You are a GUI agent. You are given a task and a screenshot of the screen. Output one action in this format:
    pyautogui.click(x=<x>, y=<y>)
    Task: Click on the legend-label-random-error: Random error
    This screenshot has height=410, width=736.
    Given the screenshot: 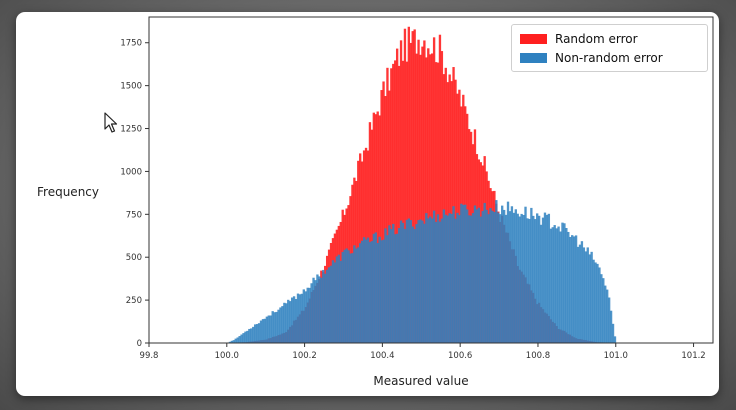 What is the action you would take?
    pyautogui.click(x=596, y=39)
    